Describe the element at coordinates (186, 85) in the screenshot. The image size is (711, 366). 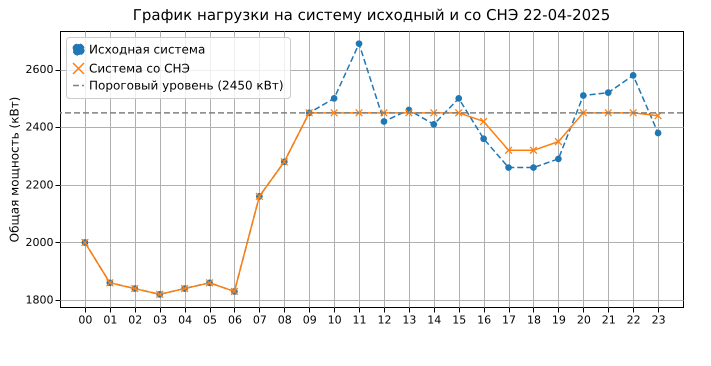
I see `legend-label: Пороговый уровень (2450 кВт)` at that location.